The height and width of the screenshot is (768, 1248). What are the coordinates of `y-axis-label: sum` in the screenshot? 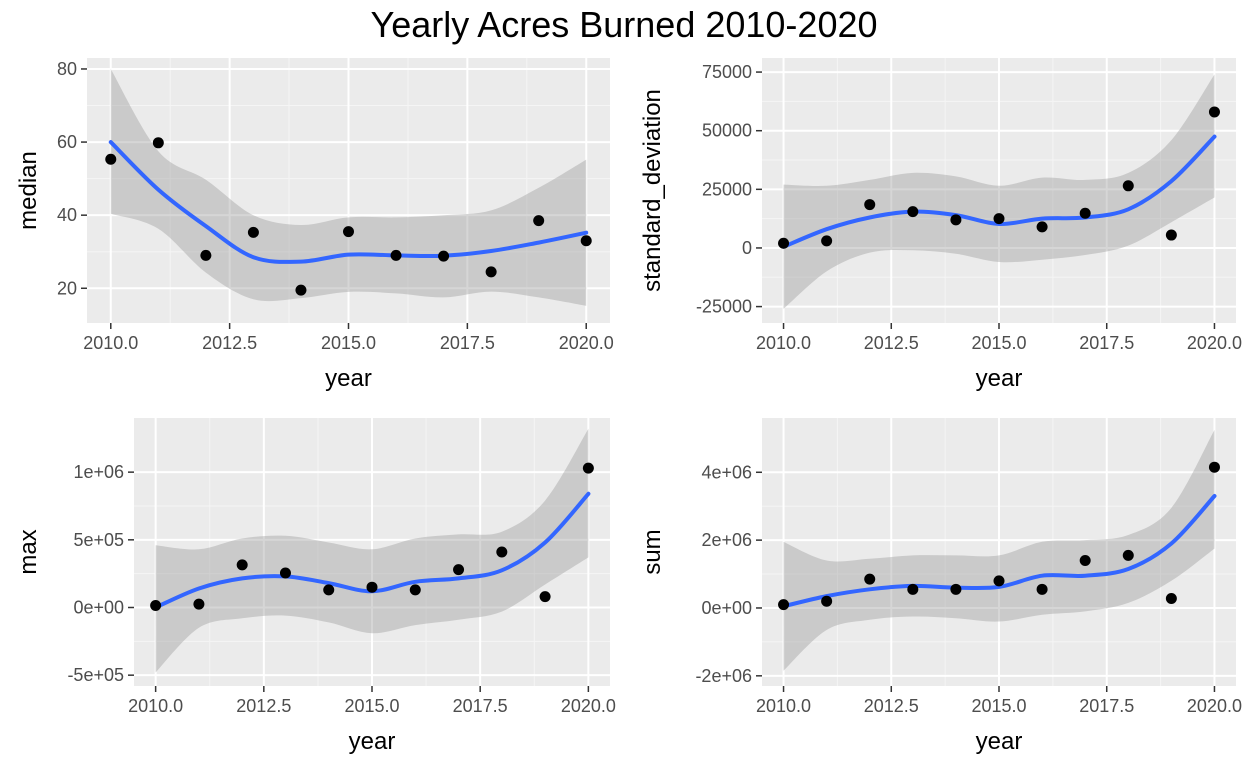 It's located at (652, 551).